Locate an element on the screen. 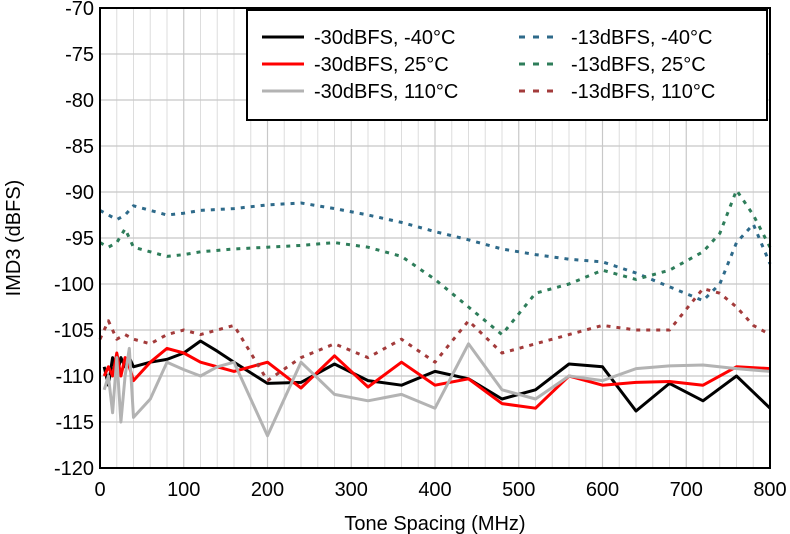 The width and height of the screenshot is (790, 534). legend-label: -13dBFS, -40°C is located at coordinates (641, 38).